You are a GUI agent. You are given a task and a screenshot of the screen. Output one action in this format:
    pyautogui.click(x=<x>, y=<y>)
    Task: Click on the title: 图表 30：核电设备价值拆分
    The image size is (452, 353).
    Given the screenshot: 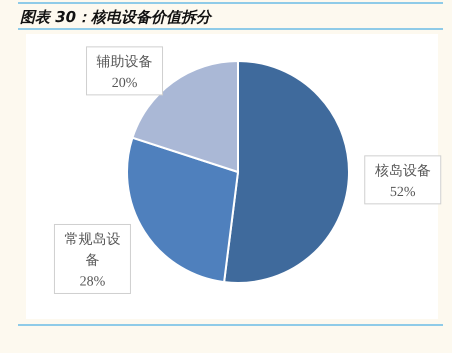 What is the action you would take?
    pyautogui.click(x=116, y=17)
    